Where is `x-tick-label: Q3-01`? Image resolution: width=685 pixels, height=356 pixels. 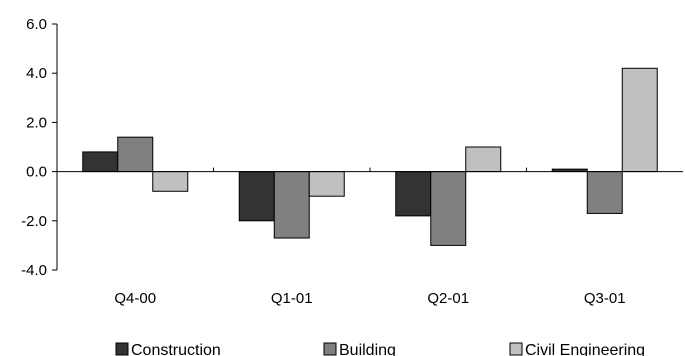
x-tick-label: Q3-01 is located at coordinates (605, 298).